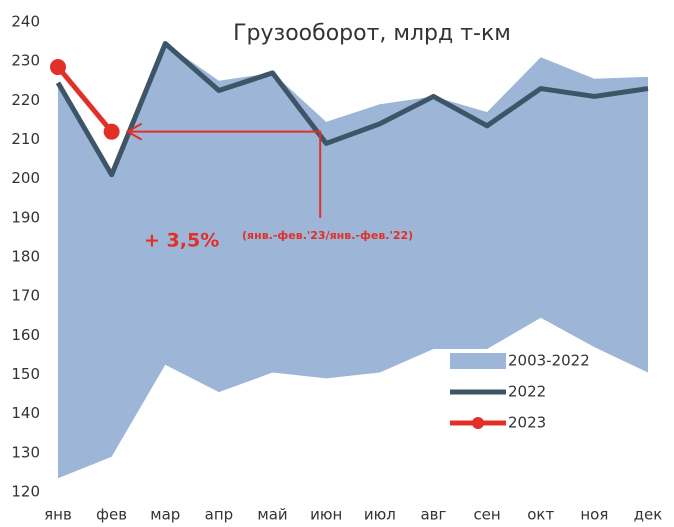 The height and width of the screenshot is (527, 674). What do you see at coordinates (25, 22) in the screenshot?
I see `y-tick-label: 240` at bounding box center [25, 22].